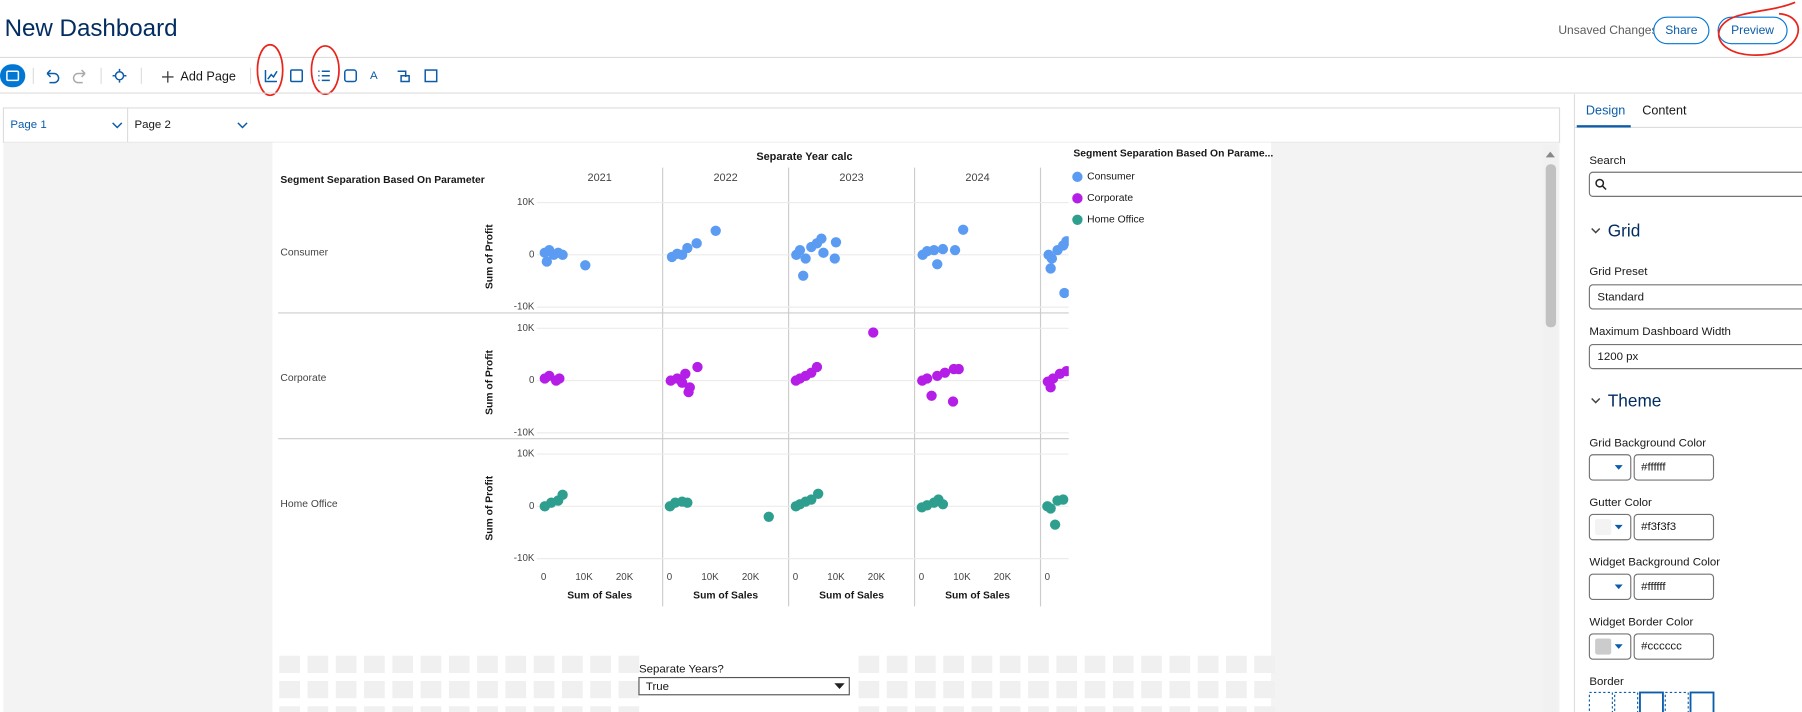 The image size is (1802, 712). I want to click on filter-select, so click(744, 686).